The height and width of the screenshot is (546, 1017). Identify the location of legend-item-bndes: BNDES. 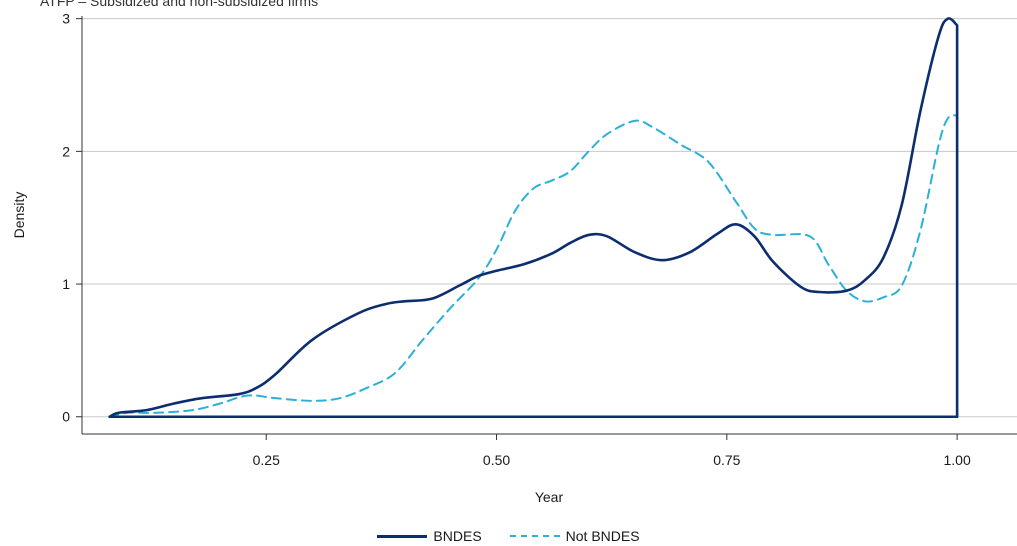
(429, 536).